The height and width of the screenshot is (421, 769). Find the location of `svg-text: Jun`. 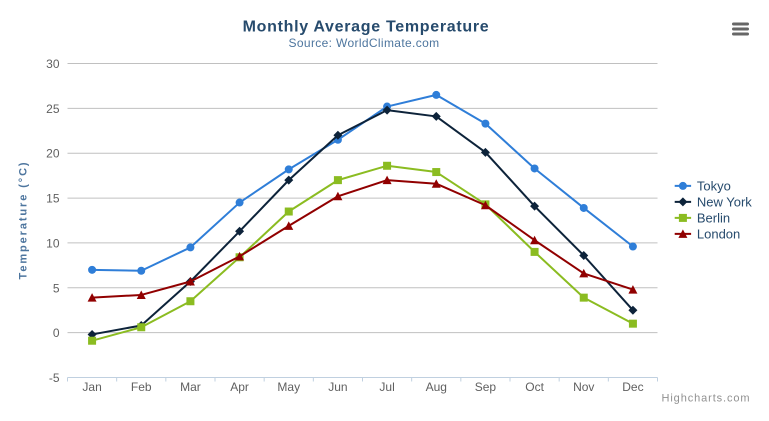

svg-text: Jun is located at coordinates (337, 387).